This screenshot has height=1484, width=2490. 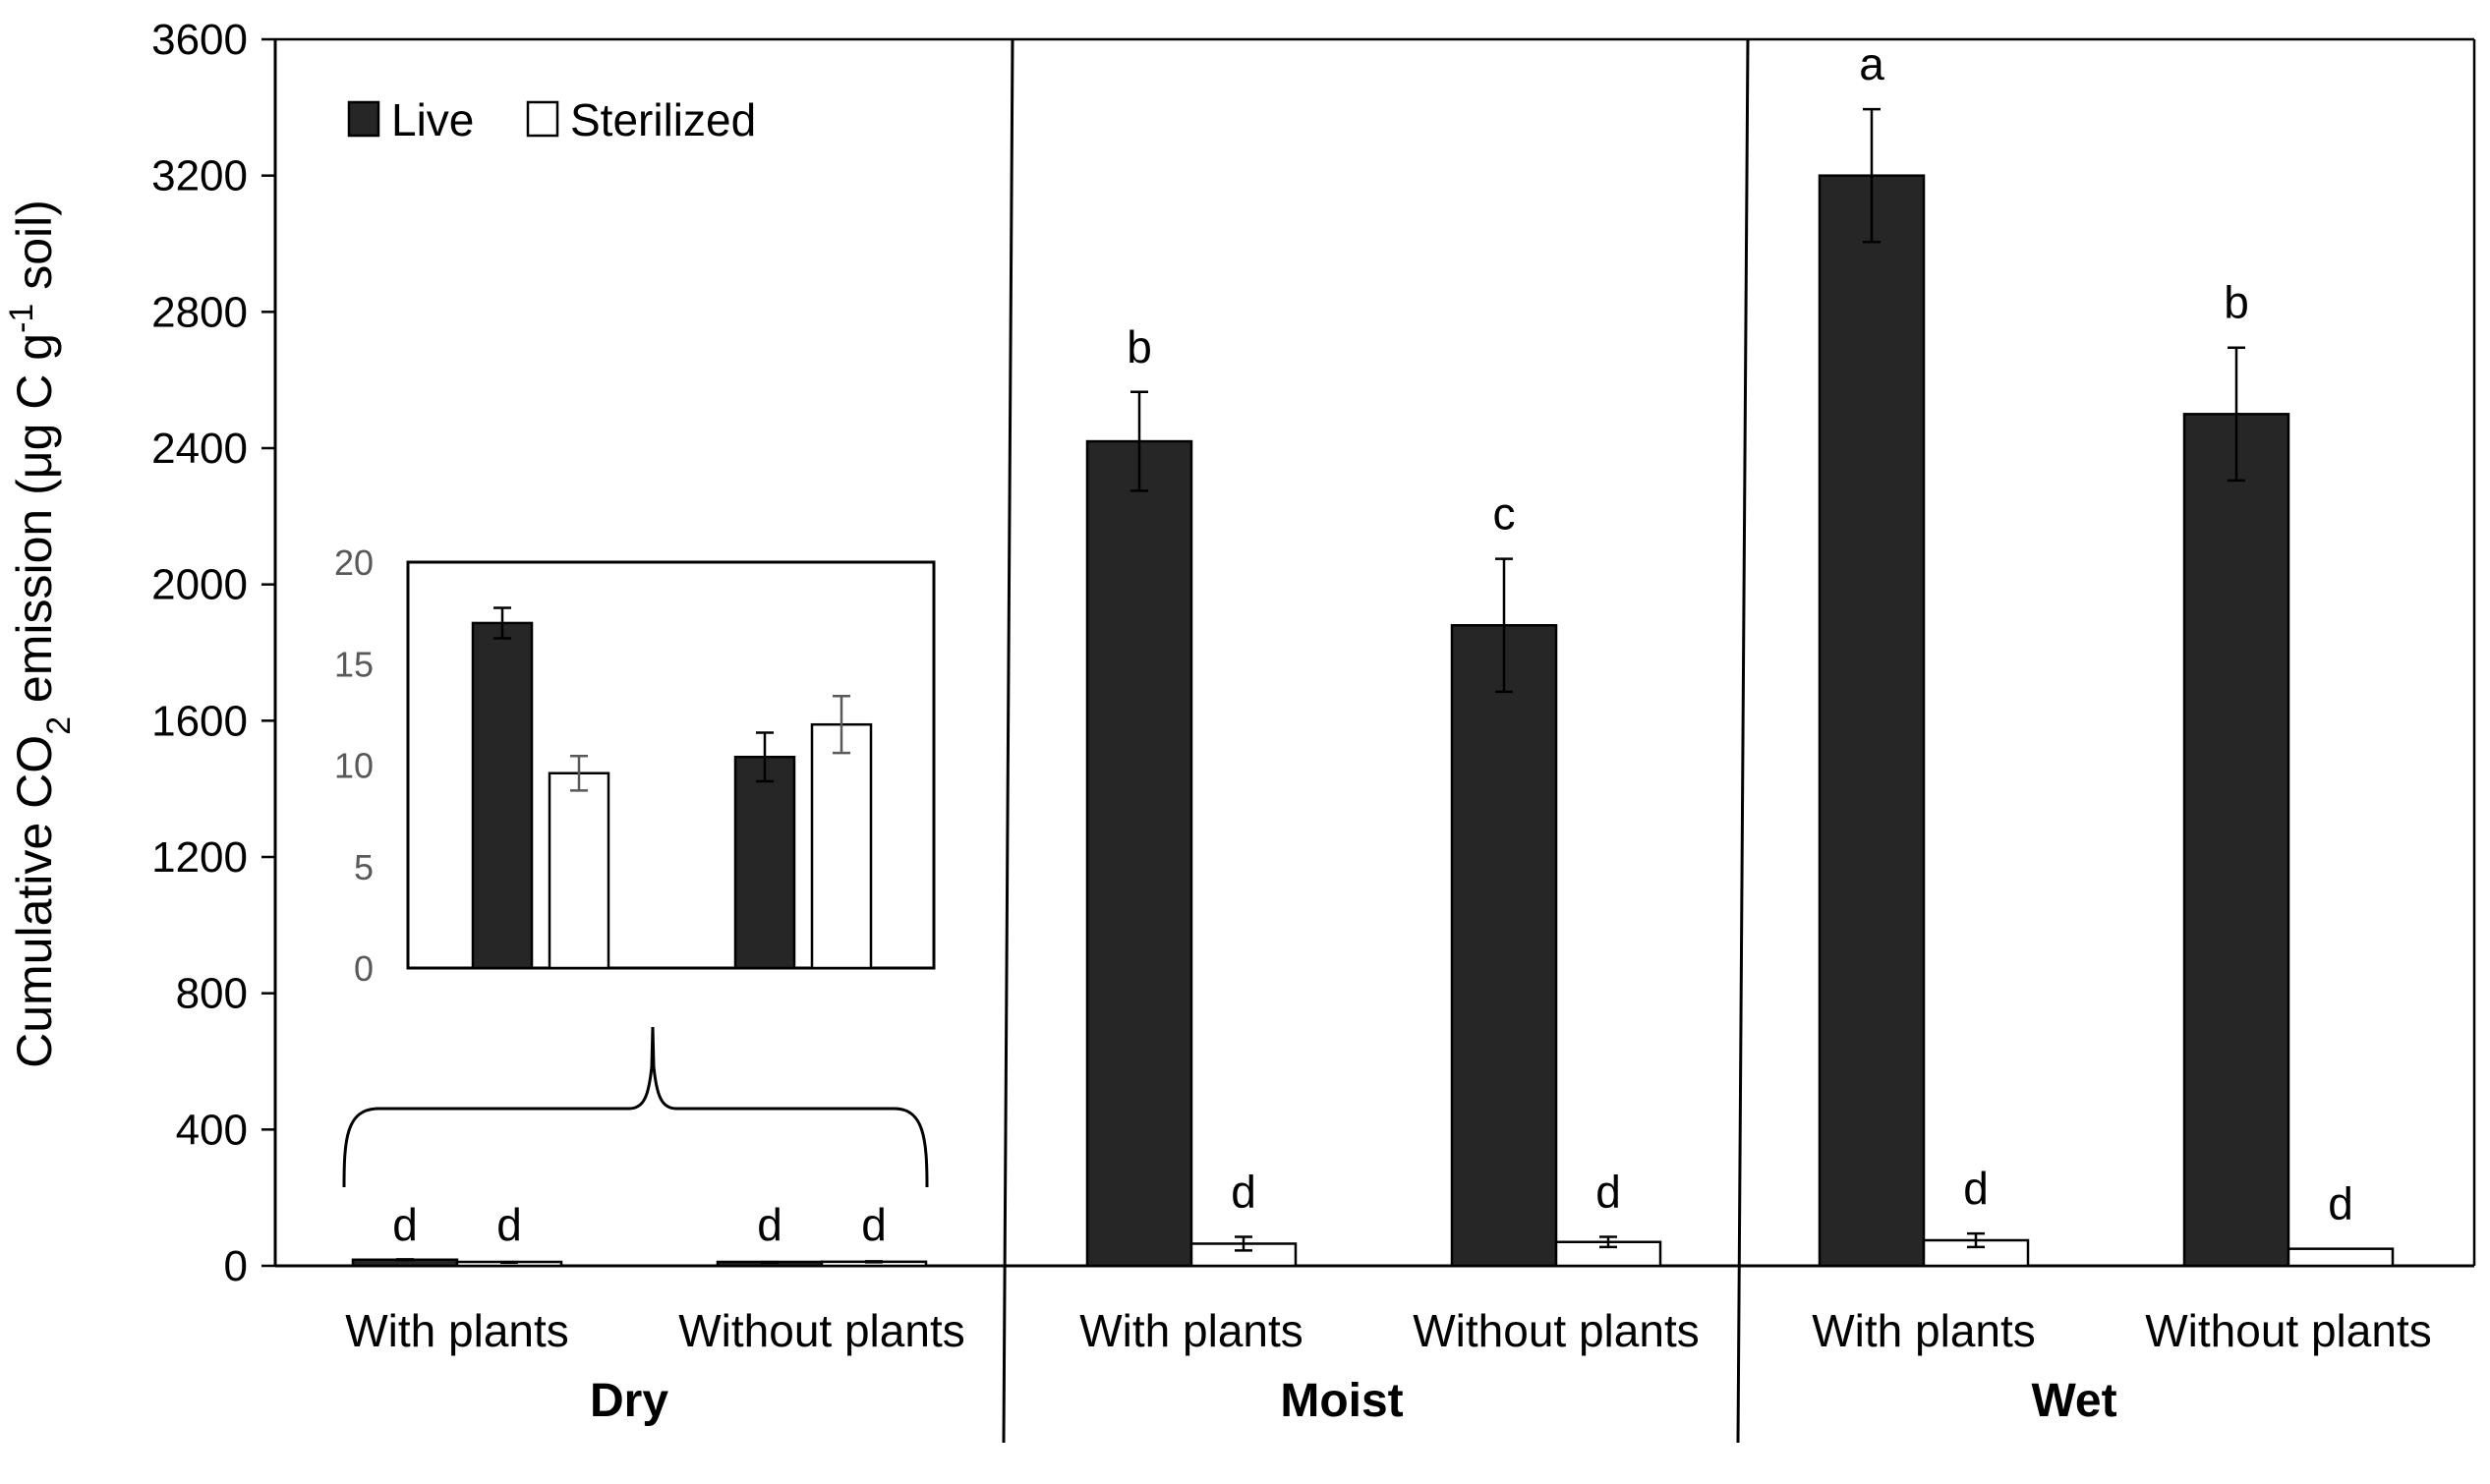 I want to click on inset-y-tick-label: 5, so click(x=364, y=867).